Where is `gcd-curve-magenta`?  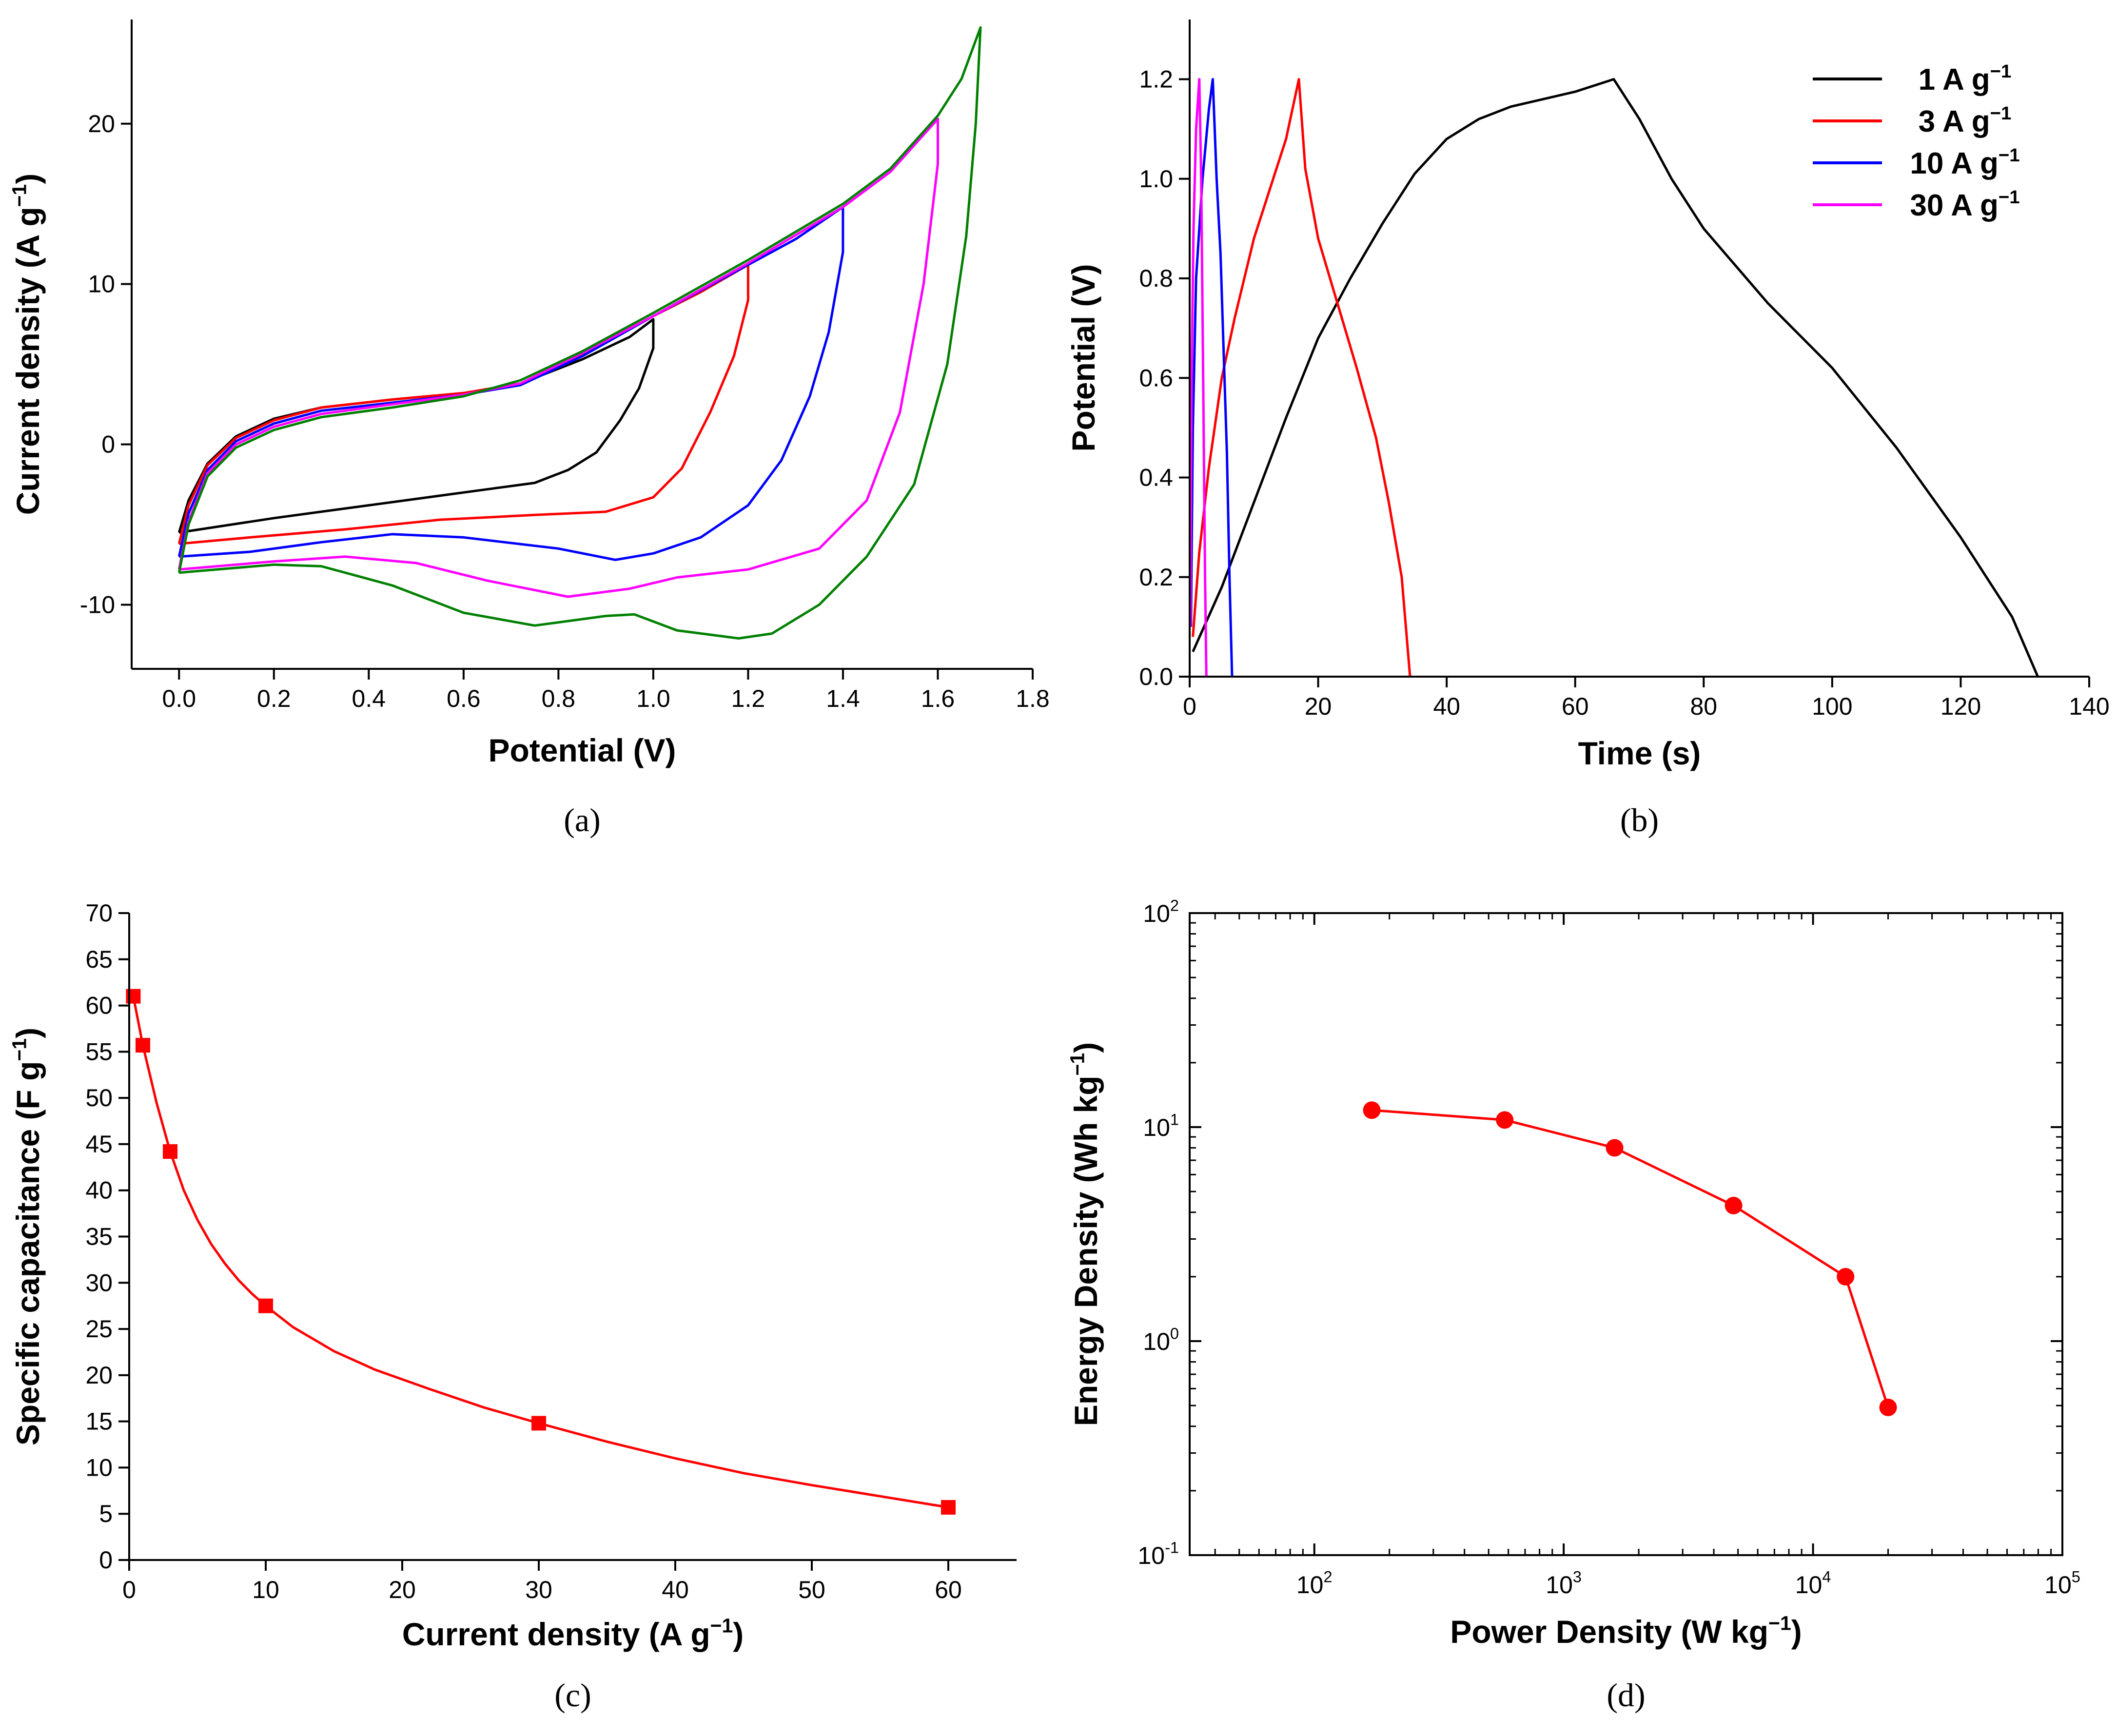 gcd-curve-magenta is located at coordinates (1198, 377).